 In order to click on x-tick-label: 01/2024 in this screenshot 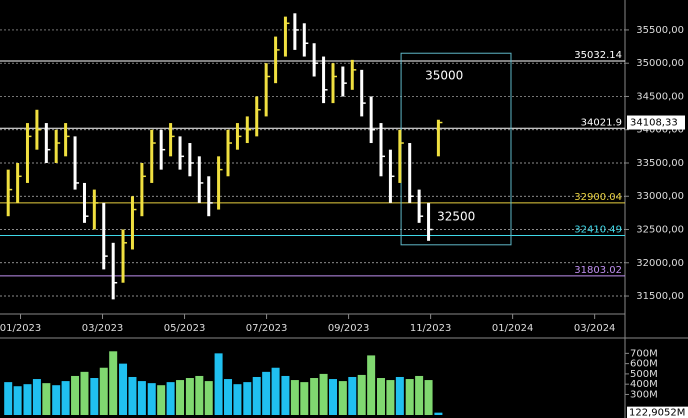, I will do `click(513, 328)`.